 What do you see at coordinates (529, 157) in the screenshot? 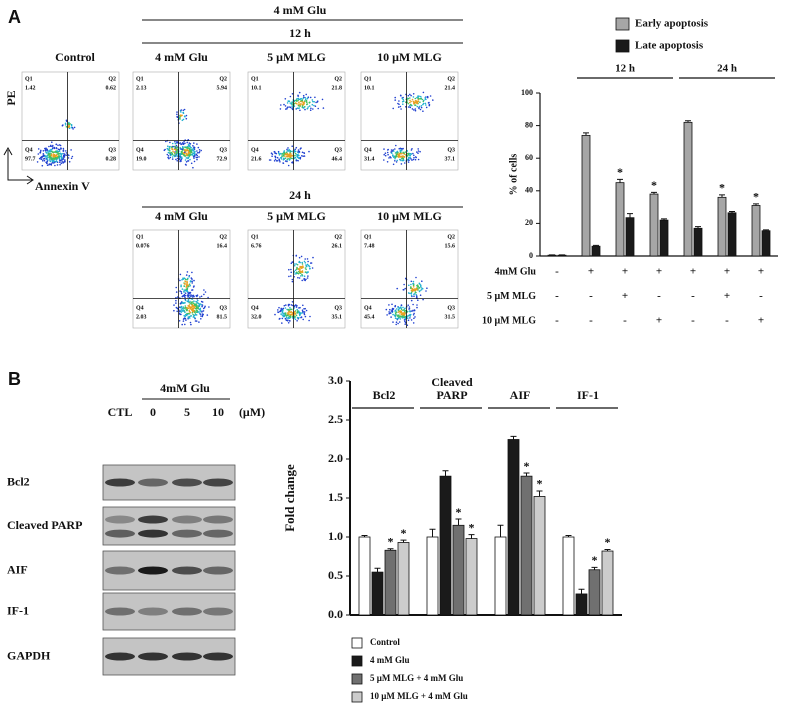
I see `y-tick-label: 60` at bounding box center [529, 157].